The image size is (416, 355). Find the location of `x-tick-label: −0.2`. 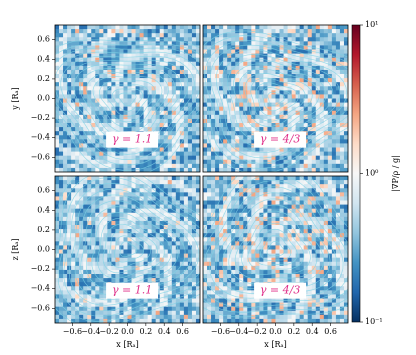

x-tick-label: −0.2 is located at coordinates (108, 331).